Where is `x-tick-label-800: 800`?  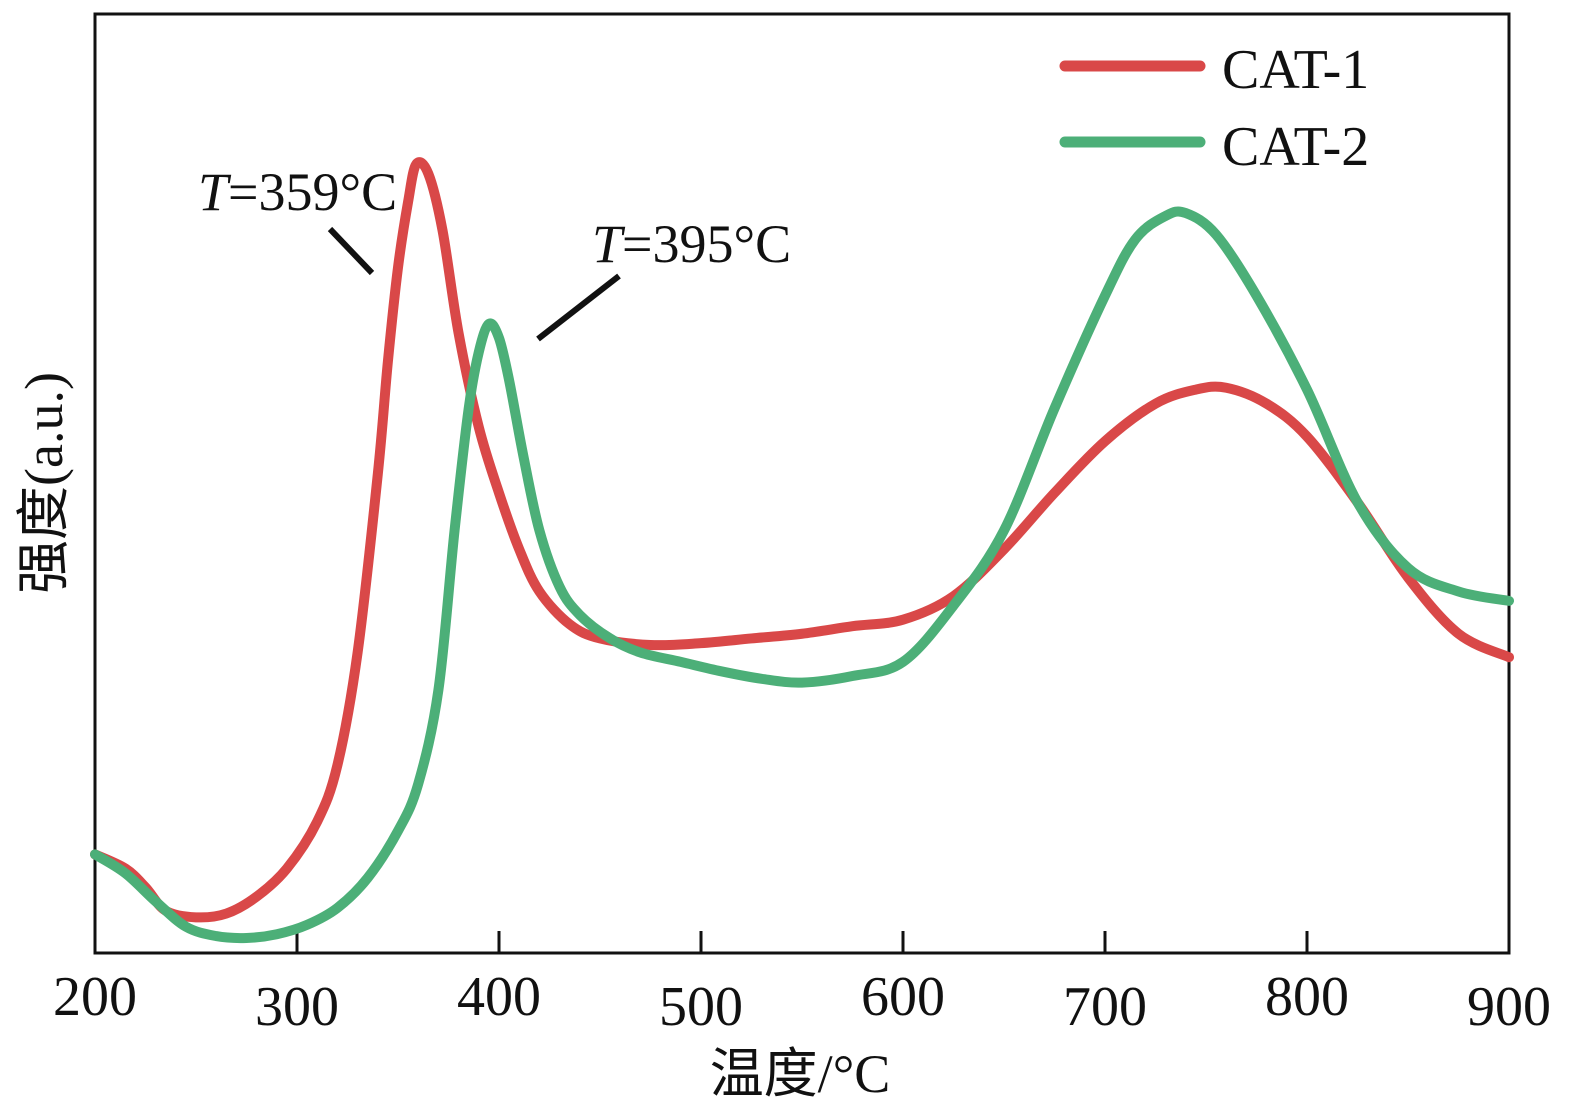 x-tick-label-800: 800 is located at coordinates (1307, 997).